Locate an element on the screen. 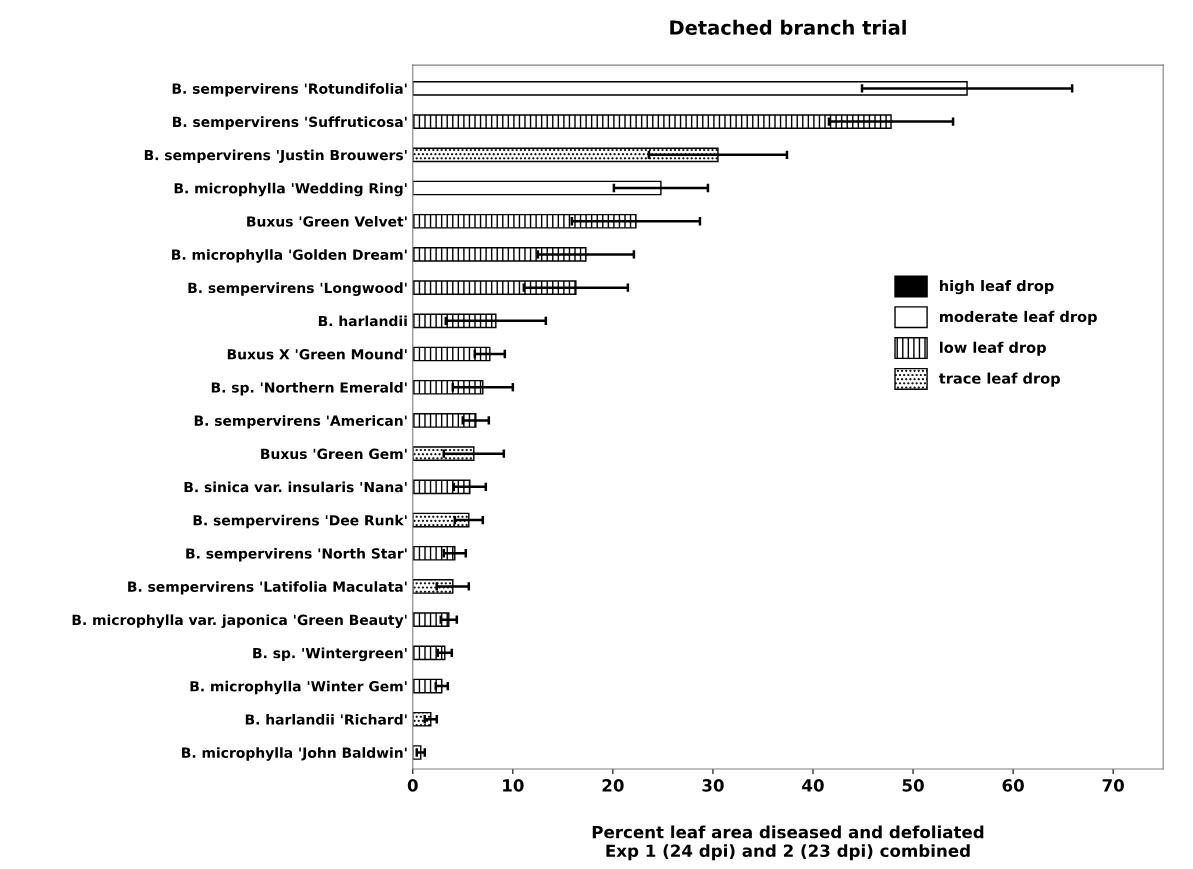 This screenshot has width=1193, height=869. x-tick-label: 50 is located at coordinates (913, 785).